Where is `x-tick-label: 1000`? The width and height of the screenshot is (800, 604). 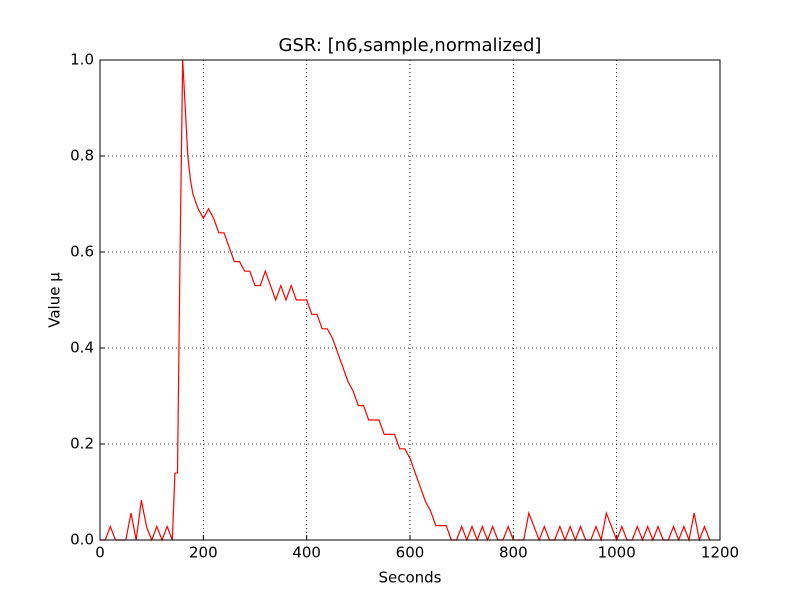
x-tick-label: 1000 is located at coordinates (617, 553).